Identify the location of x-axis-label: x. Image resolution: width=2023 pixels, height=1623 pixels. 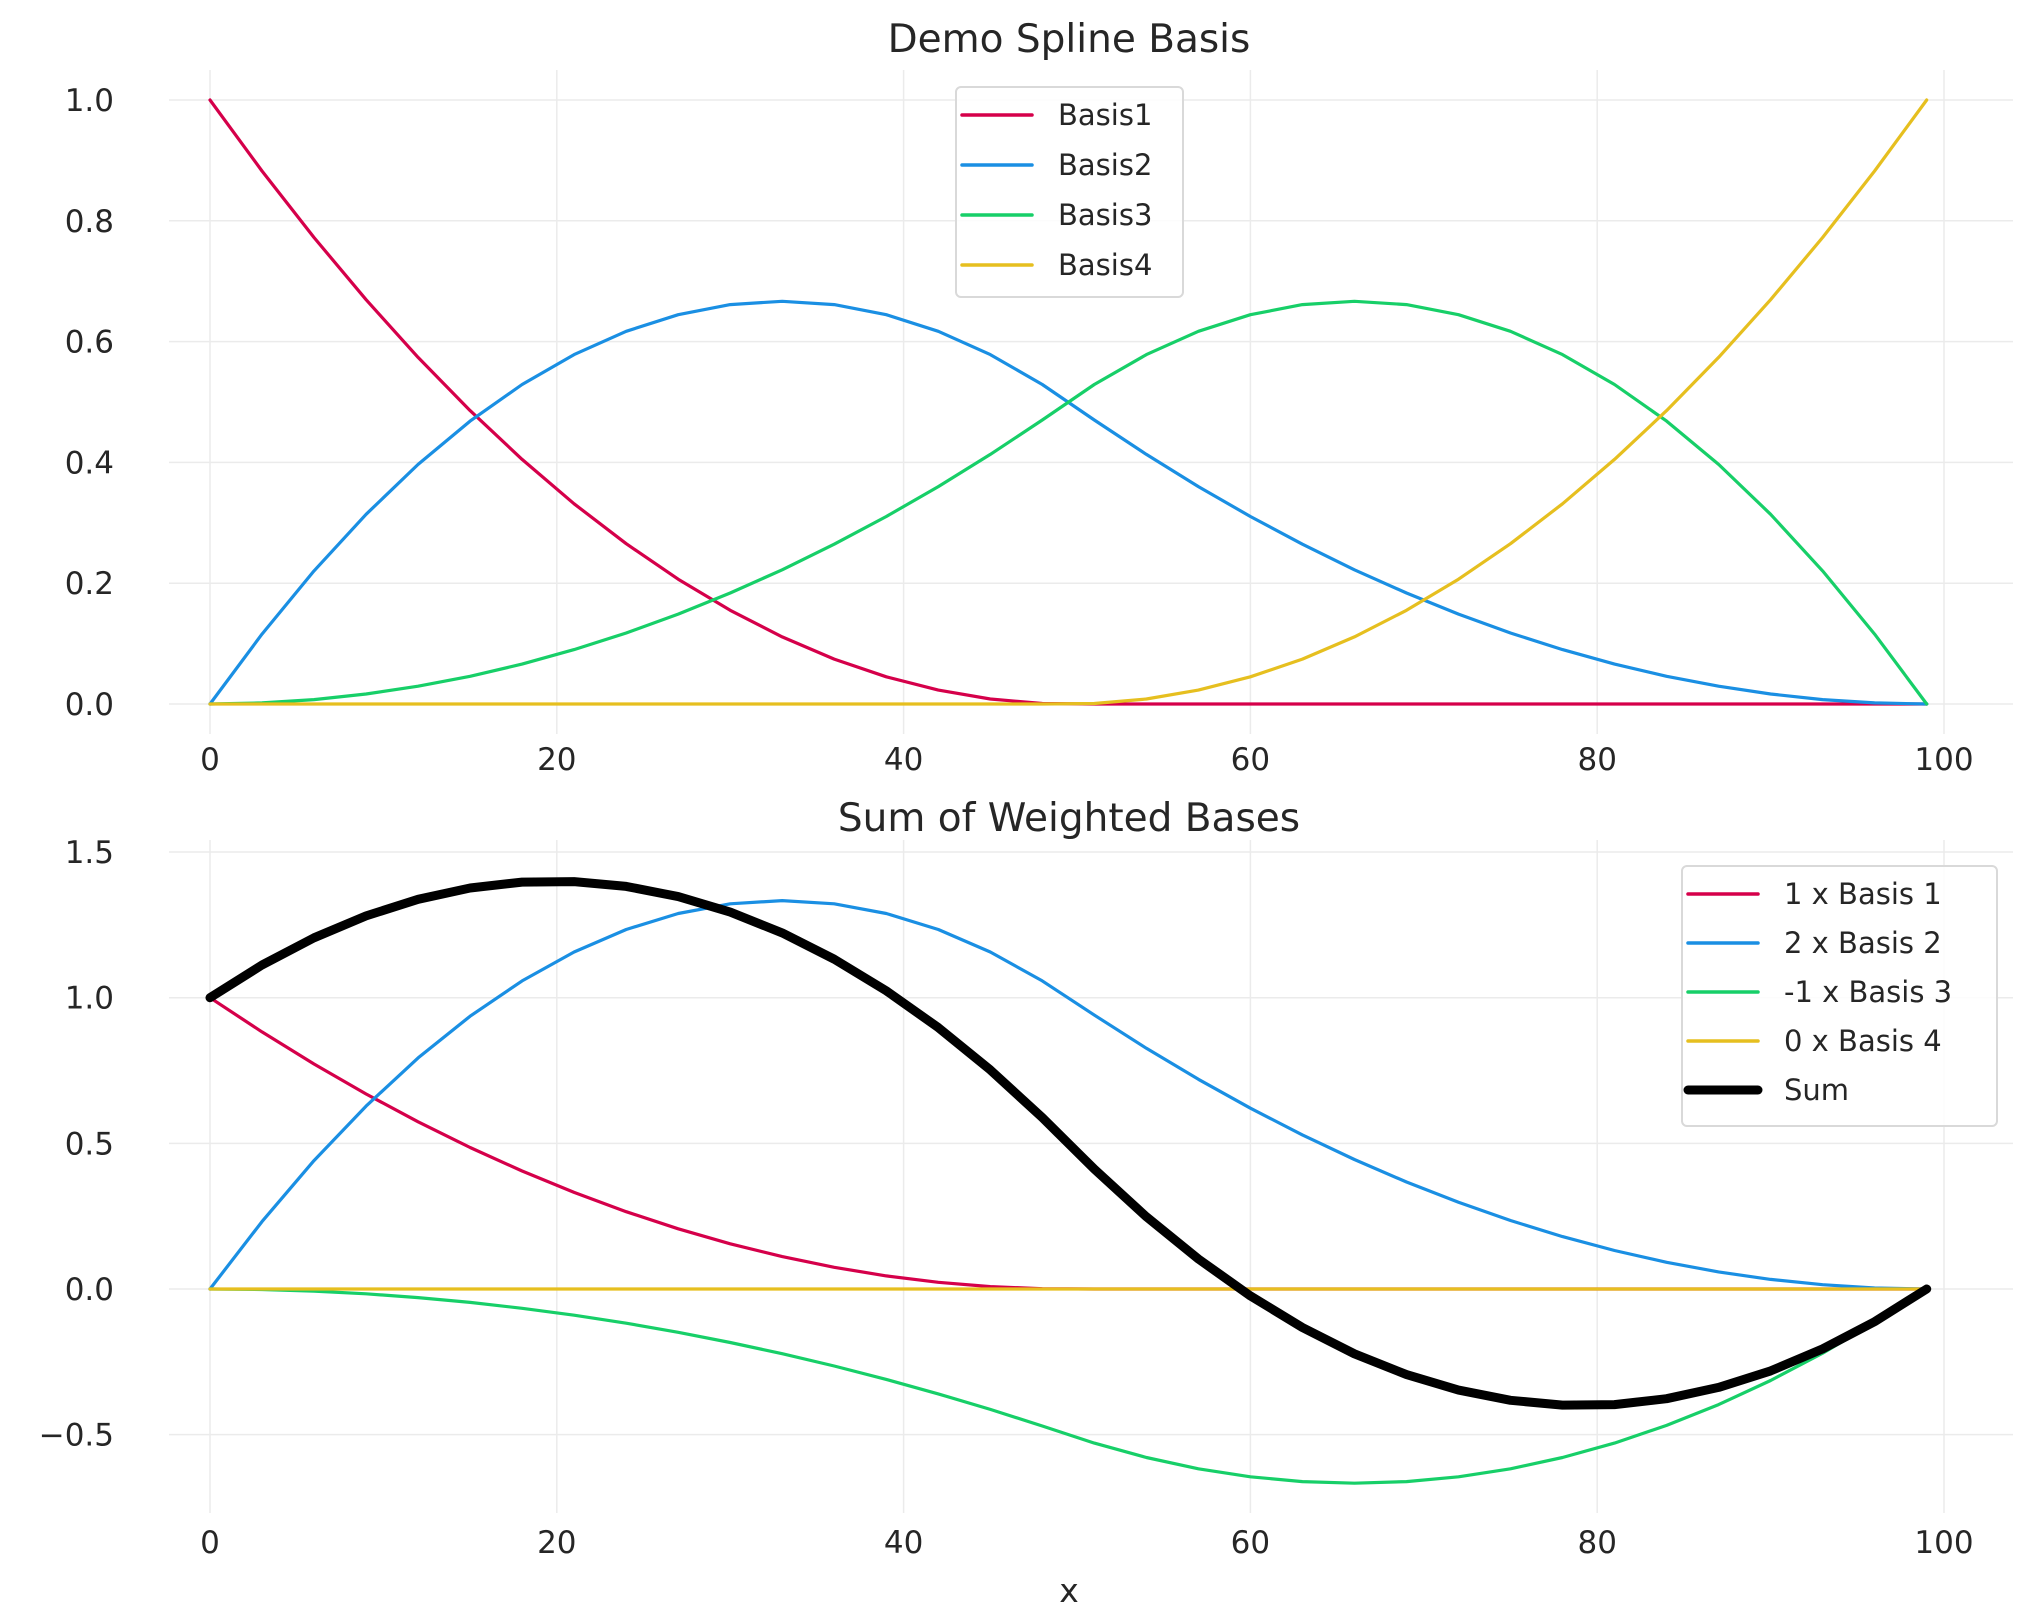
(1069, 1590).